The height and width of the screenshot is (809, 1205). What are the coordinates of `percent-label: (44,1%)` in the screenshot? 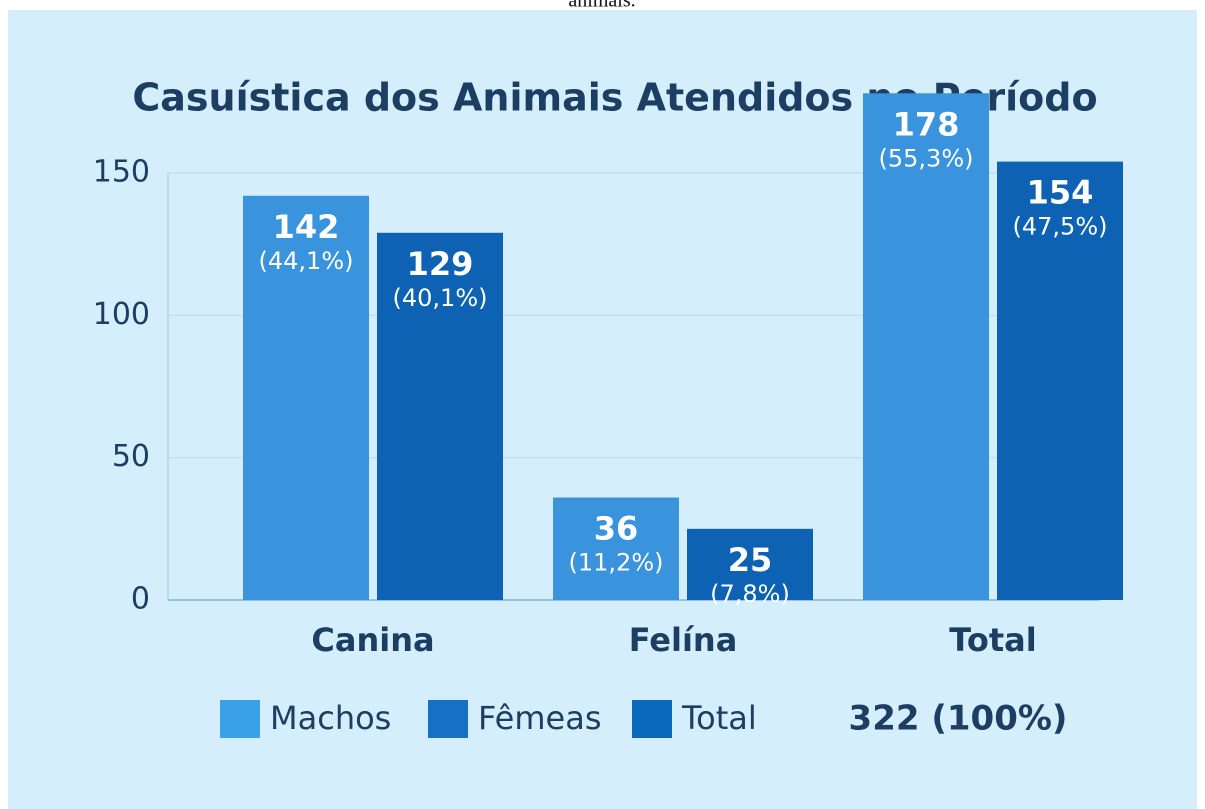 It's located at (306, 261).